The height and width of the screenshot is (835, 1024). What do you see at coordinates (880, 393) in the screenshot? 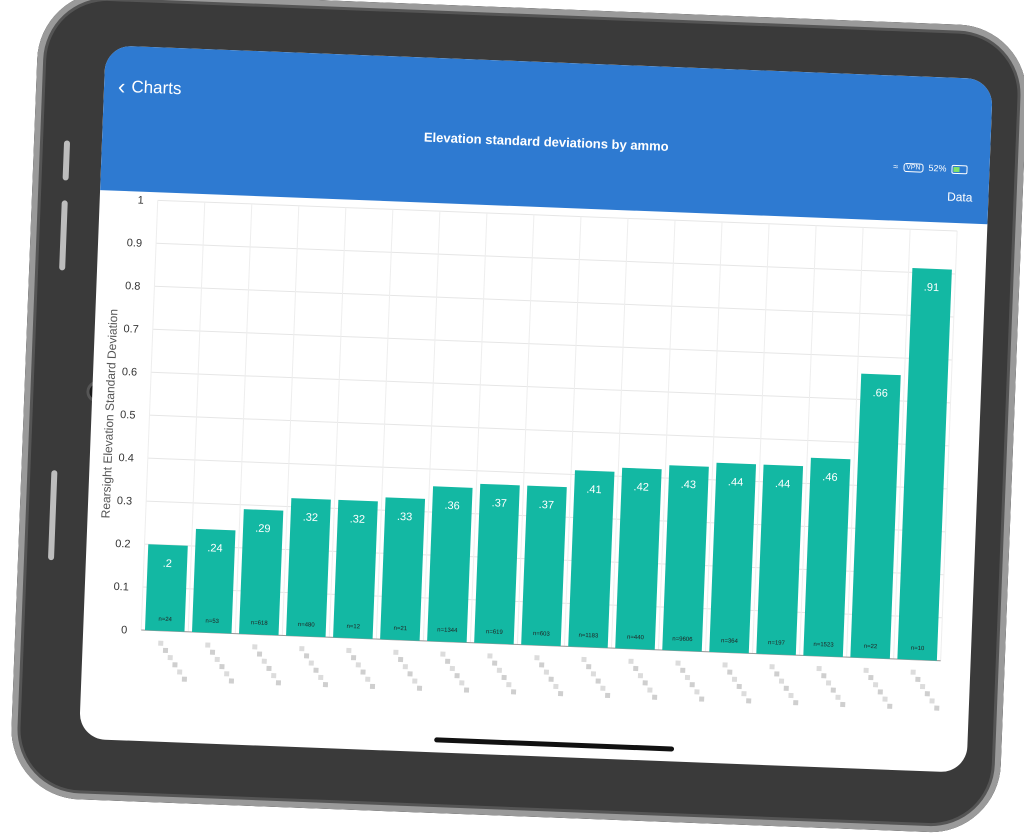
I see `bar-value-label: .66` at bounding box center [880, 393].